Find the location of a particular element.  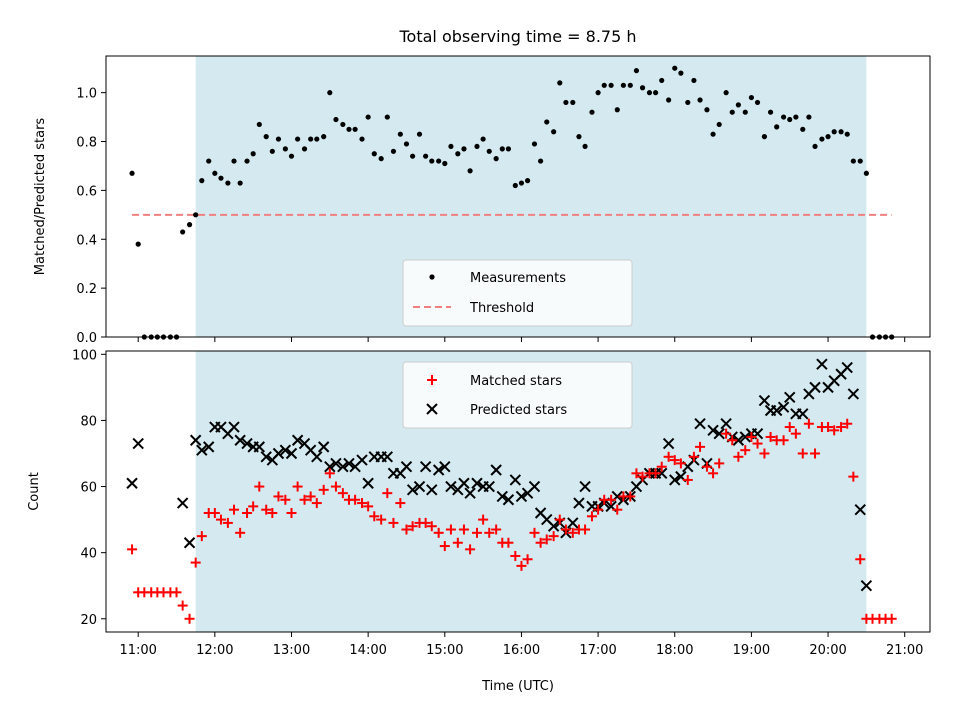

y-tick-label: 40 is located at coordinates (88, 554).